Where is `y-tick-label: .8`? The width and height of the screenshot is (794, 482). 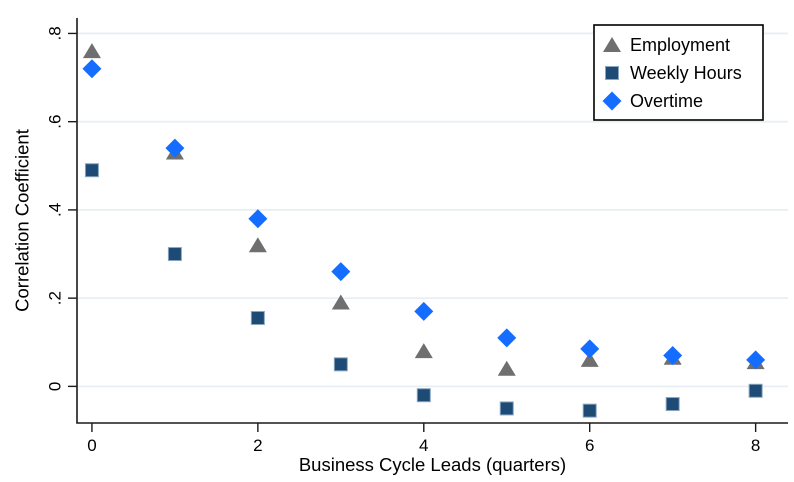
y-tick-label: .8 is located at coordinates (55, 33).